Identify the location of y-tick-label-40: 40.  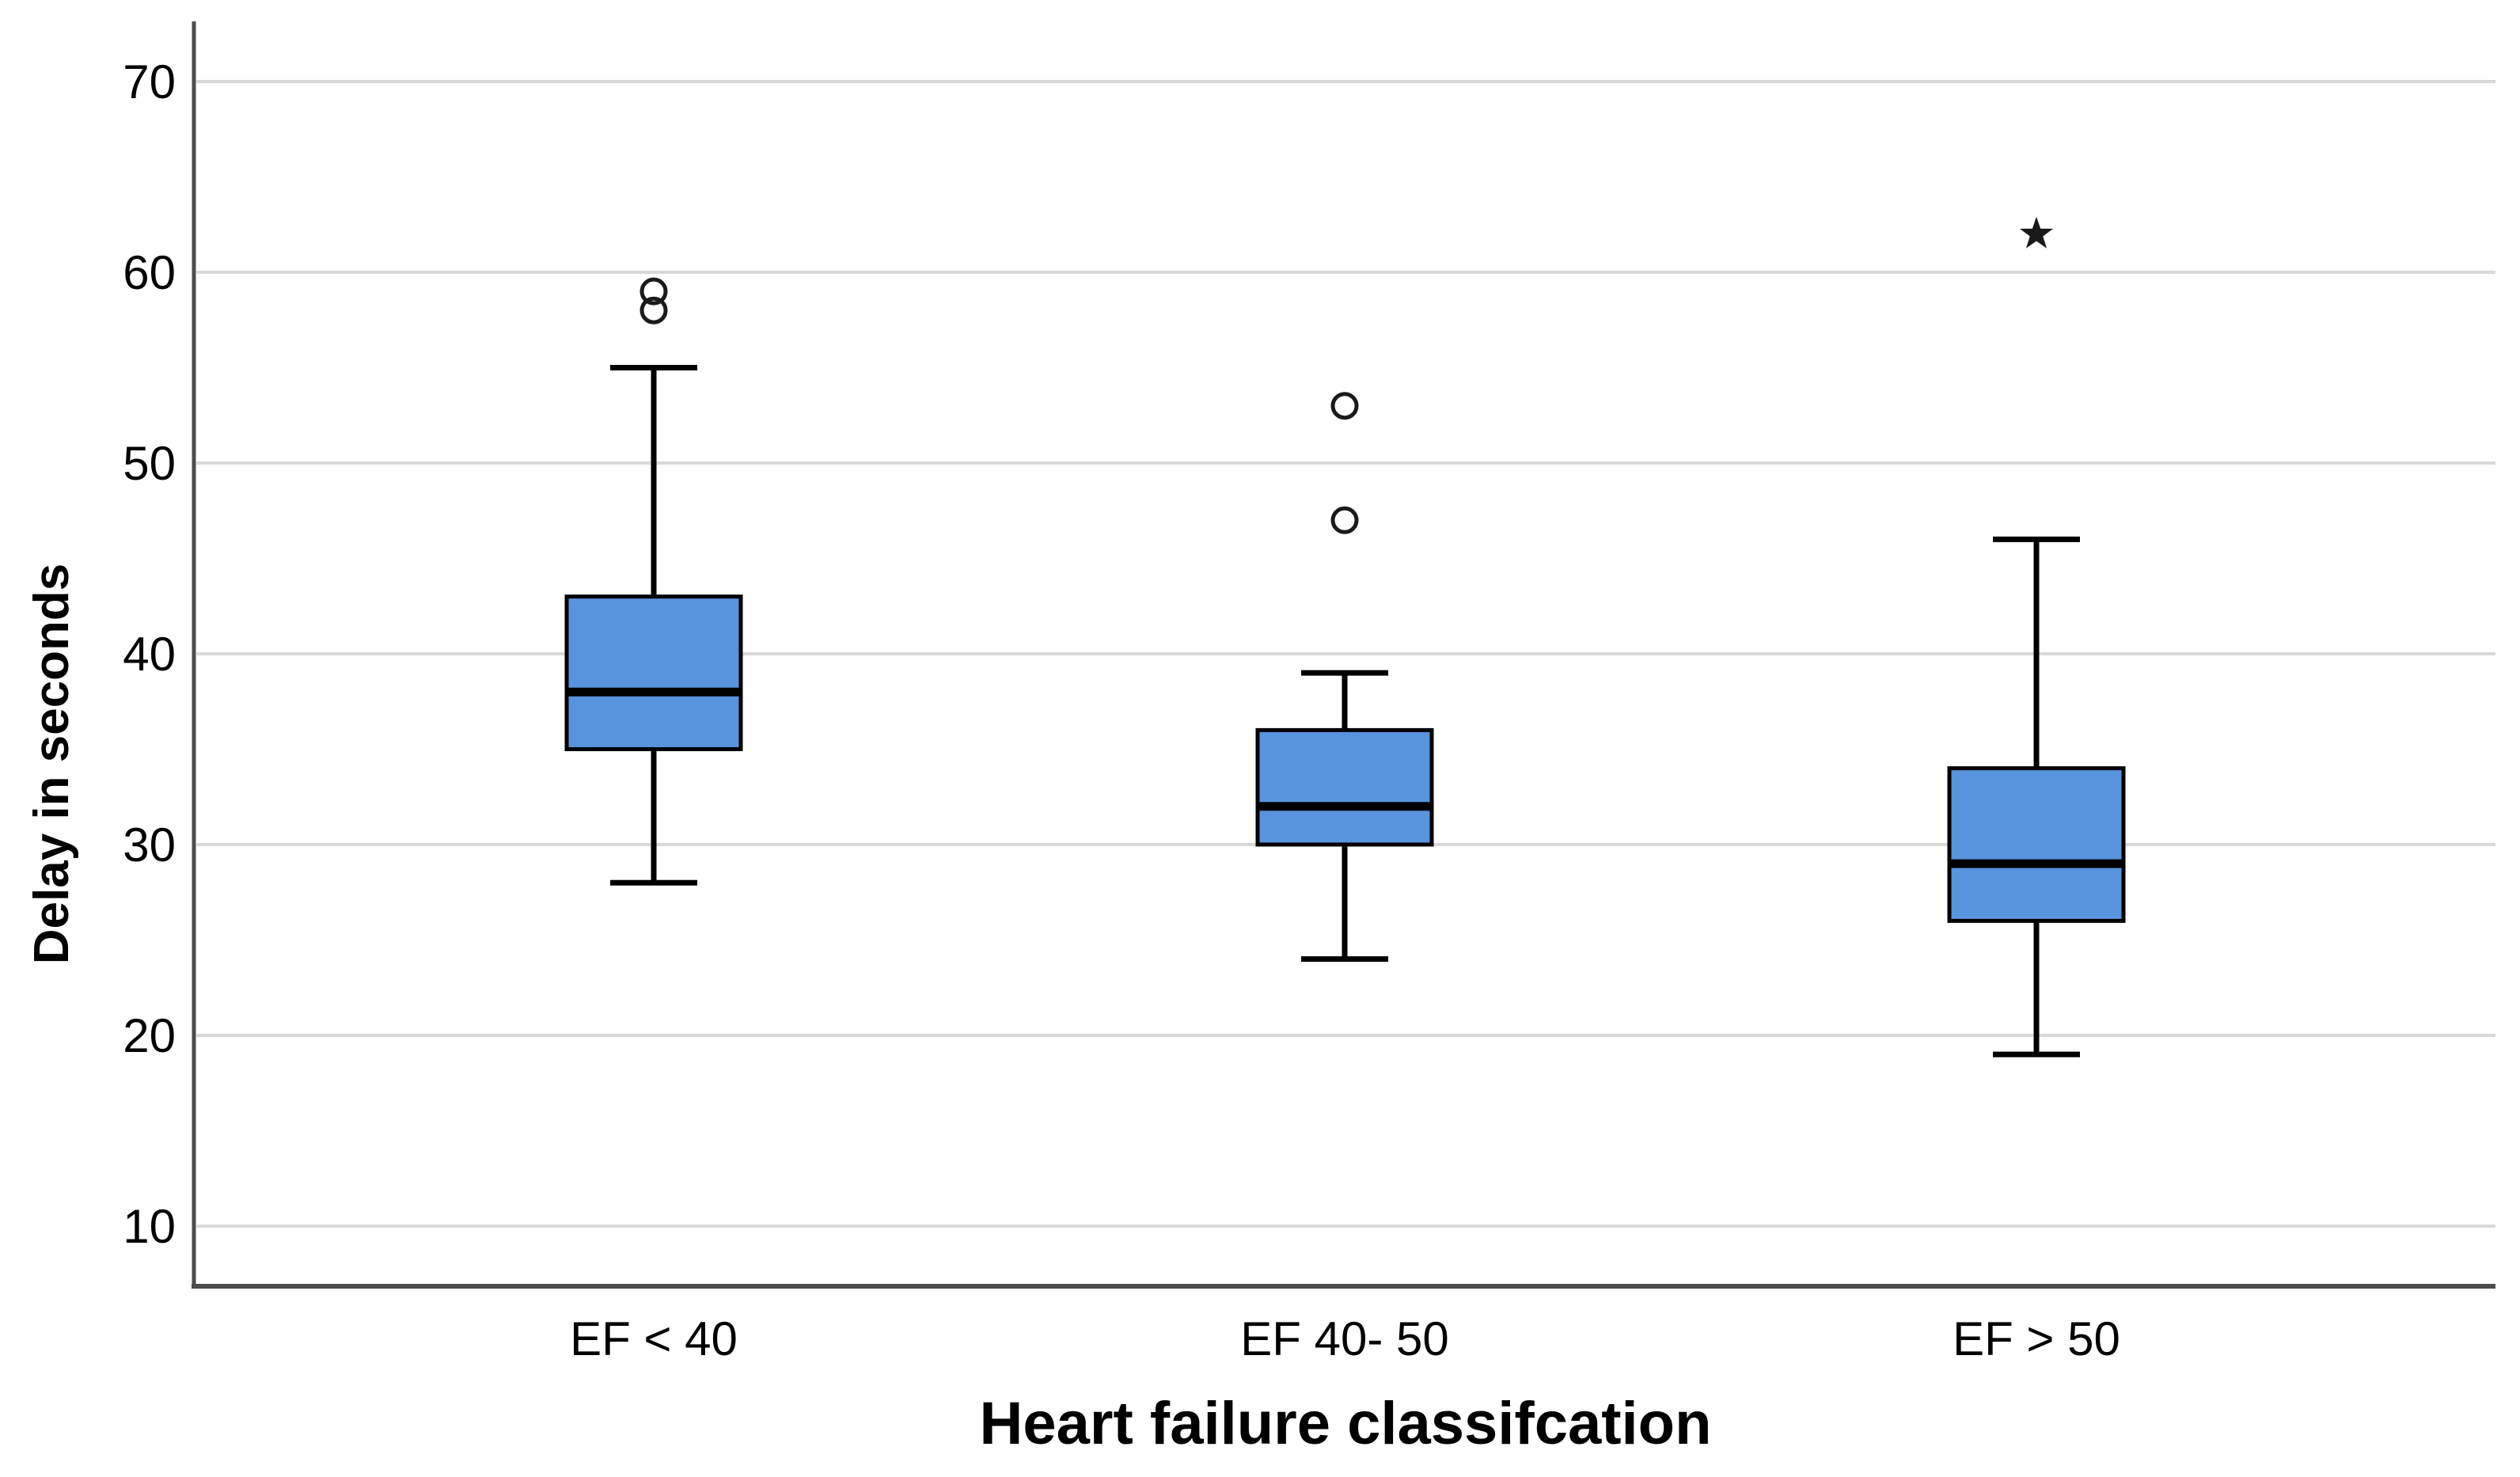
(149, 654).